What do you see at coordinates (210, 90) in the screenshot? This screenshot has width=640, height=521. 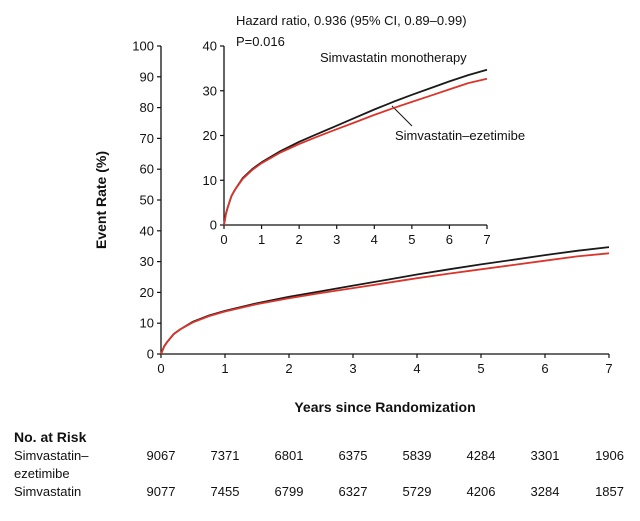 I see `inset-y-tick-label: 30` at bounding box center [210, 90].